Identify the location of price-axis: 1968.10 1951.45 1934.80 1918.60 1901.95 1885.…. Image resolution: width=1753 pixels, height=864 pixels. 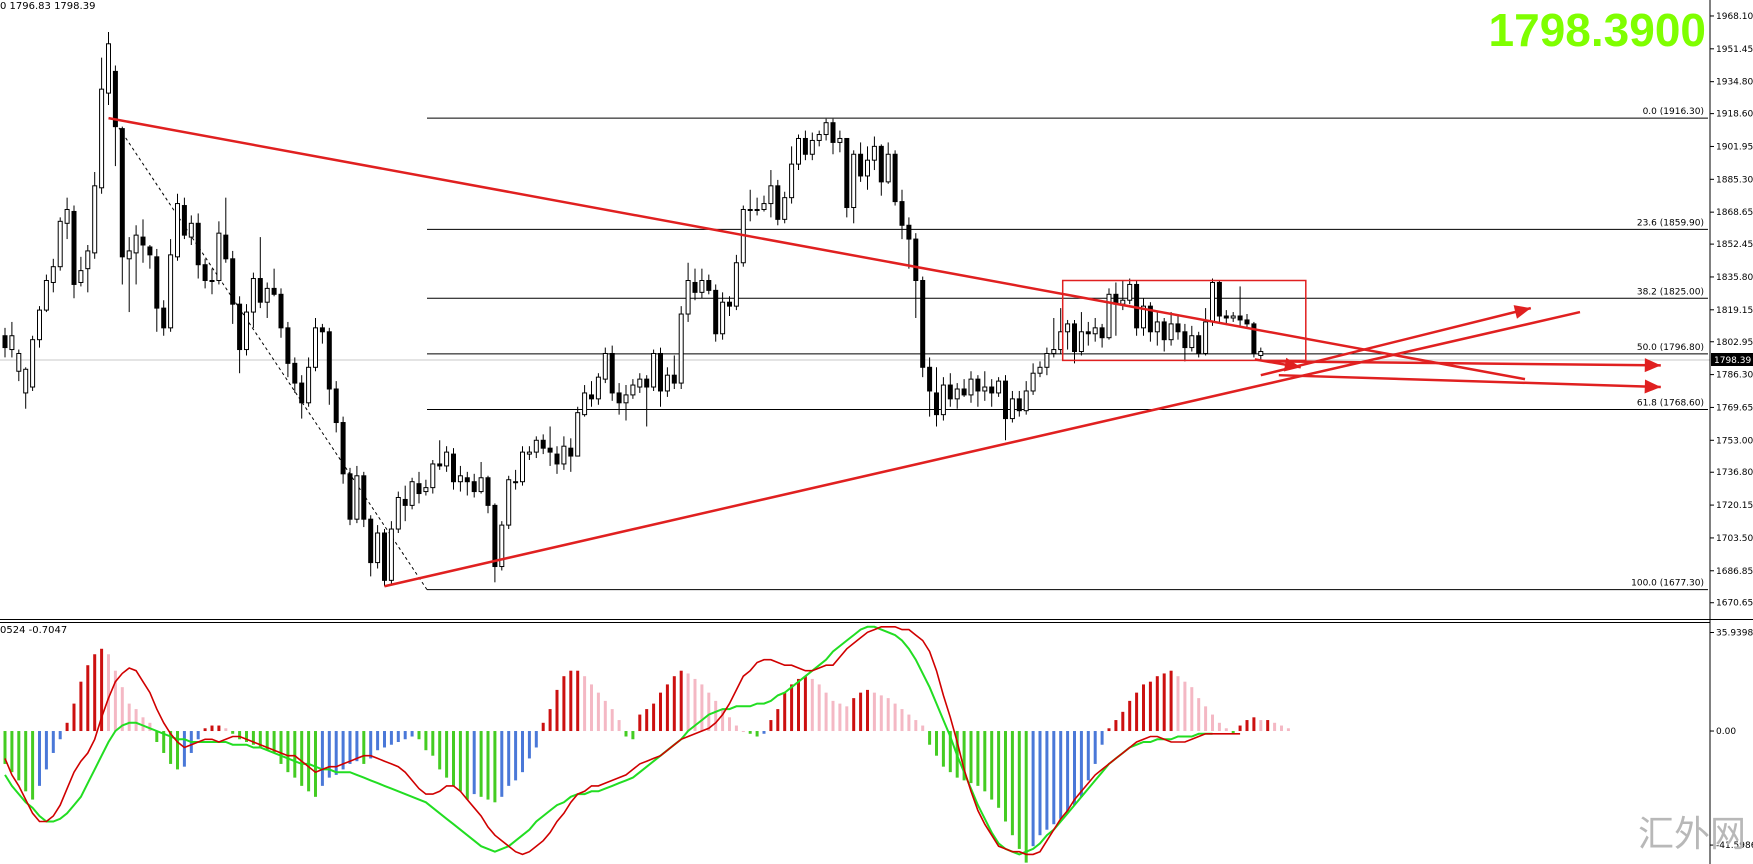
(1731, 310).